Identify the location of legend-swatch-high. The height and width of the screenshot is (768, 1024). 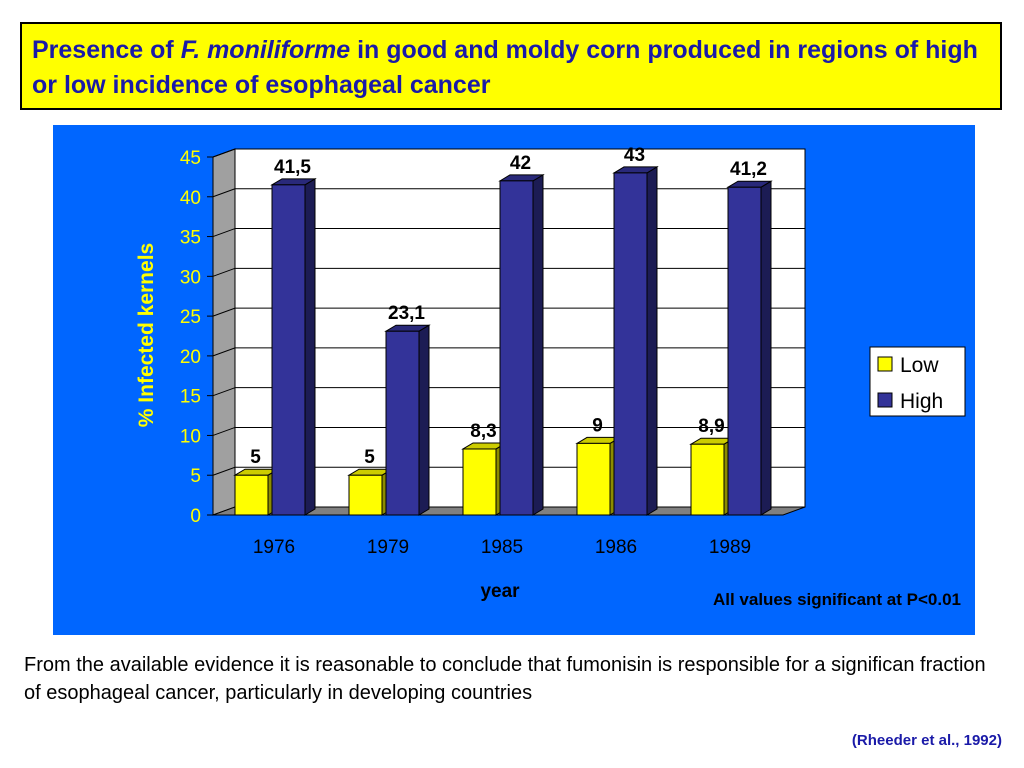
(885, 400).